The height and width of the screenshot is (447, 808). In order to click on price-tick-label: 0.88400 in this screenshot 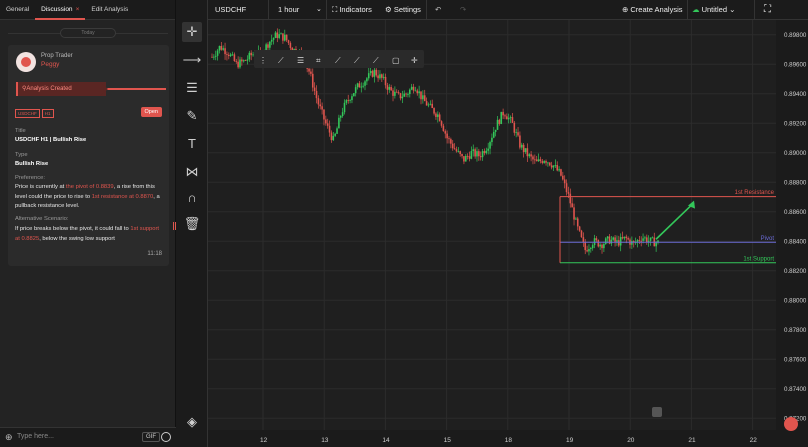, I will do `click(795, 242)`.